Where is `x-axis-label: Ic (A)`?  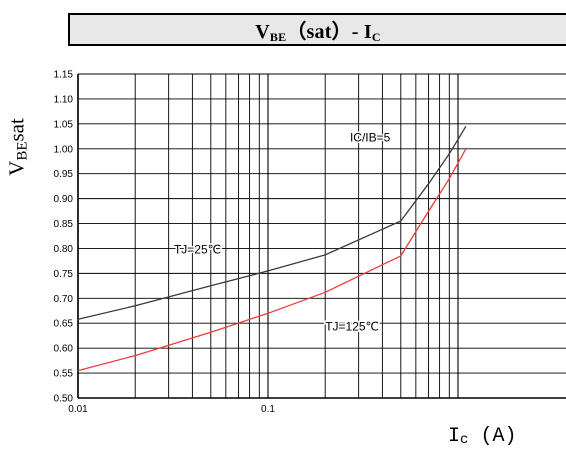 x-axis-label: Ic (A) is located at coordinates (482, 436).